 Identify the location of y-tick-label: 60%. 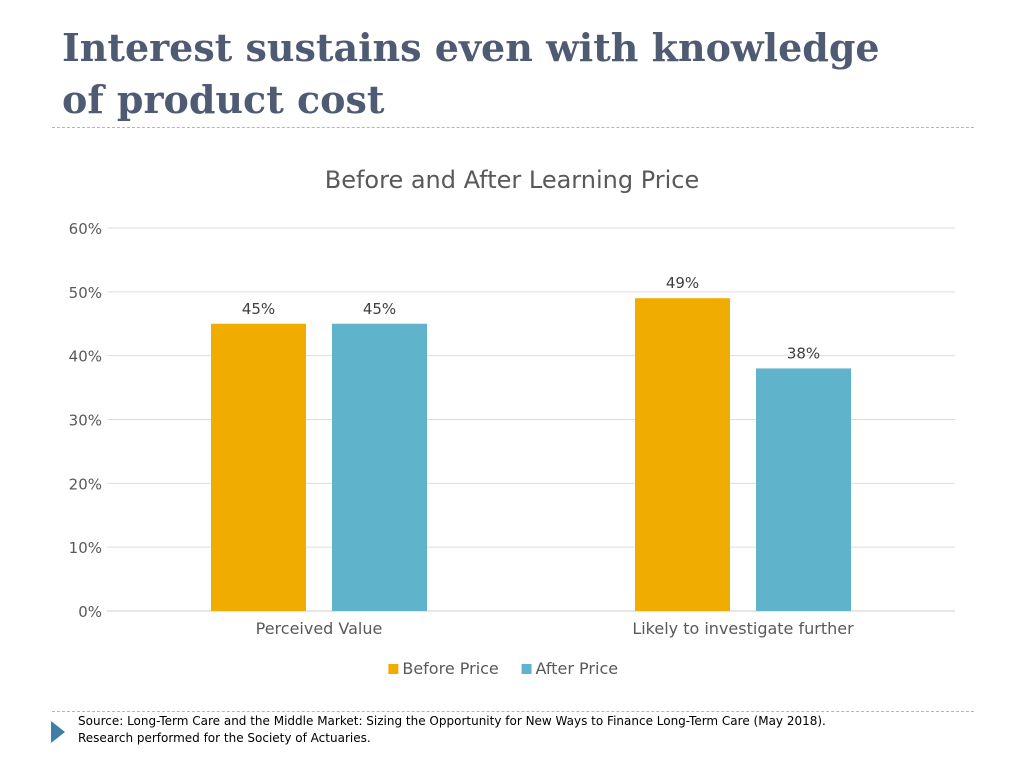
(85, 229).